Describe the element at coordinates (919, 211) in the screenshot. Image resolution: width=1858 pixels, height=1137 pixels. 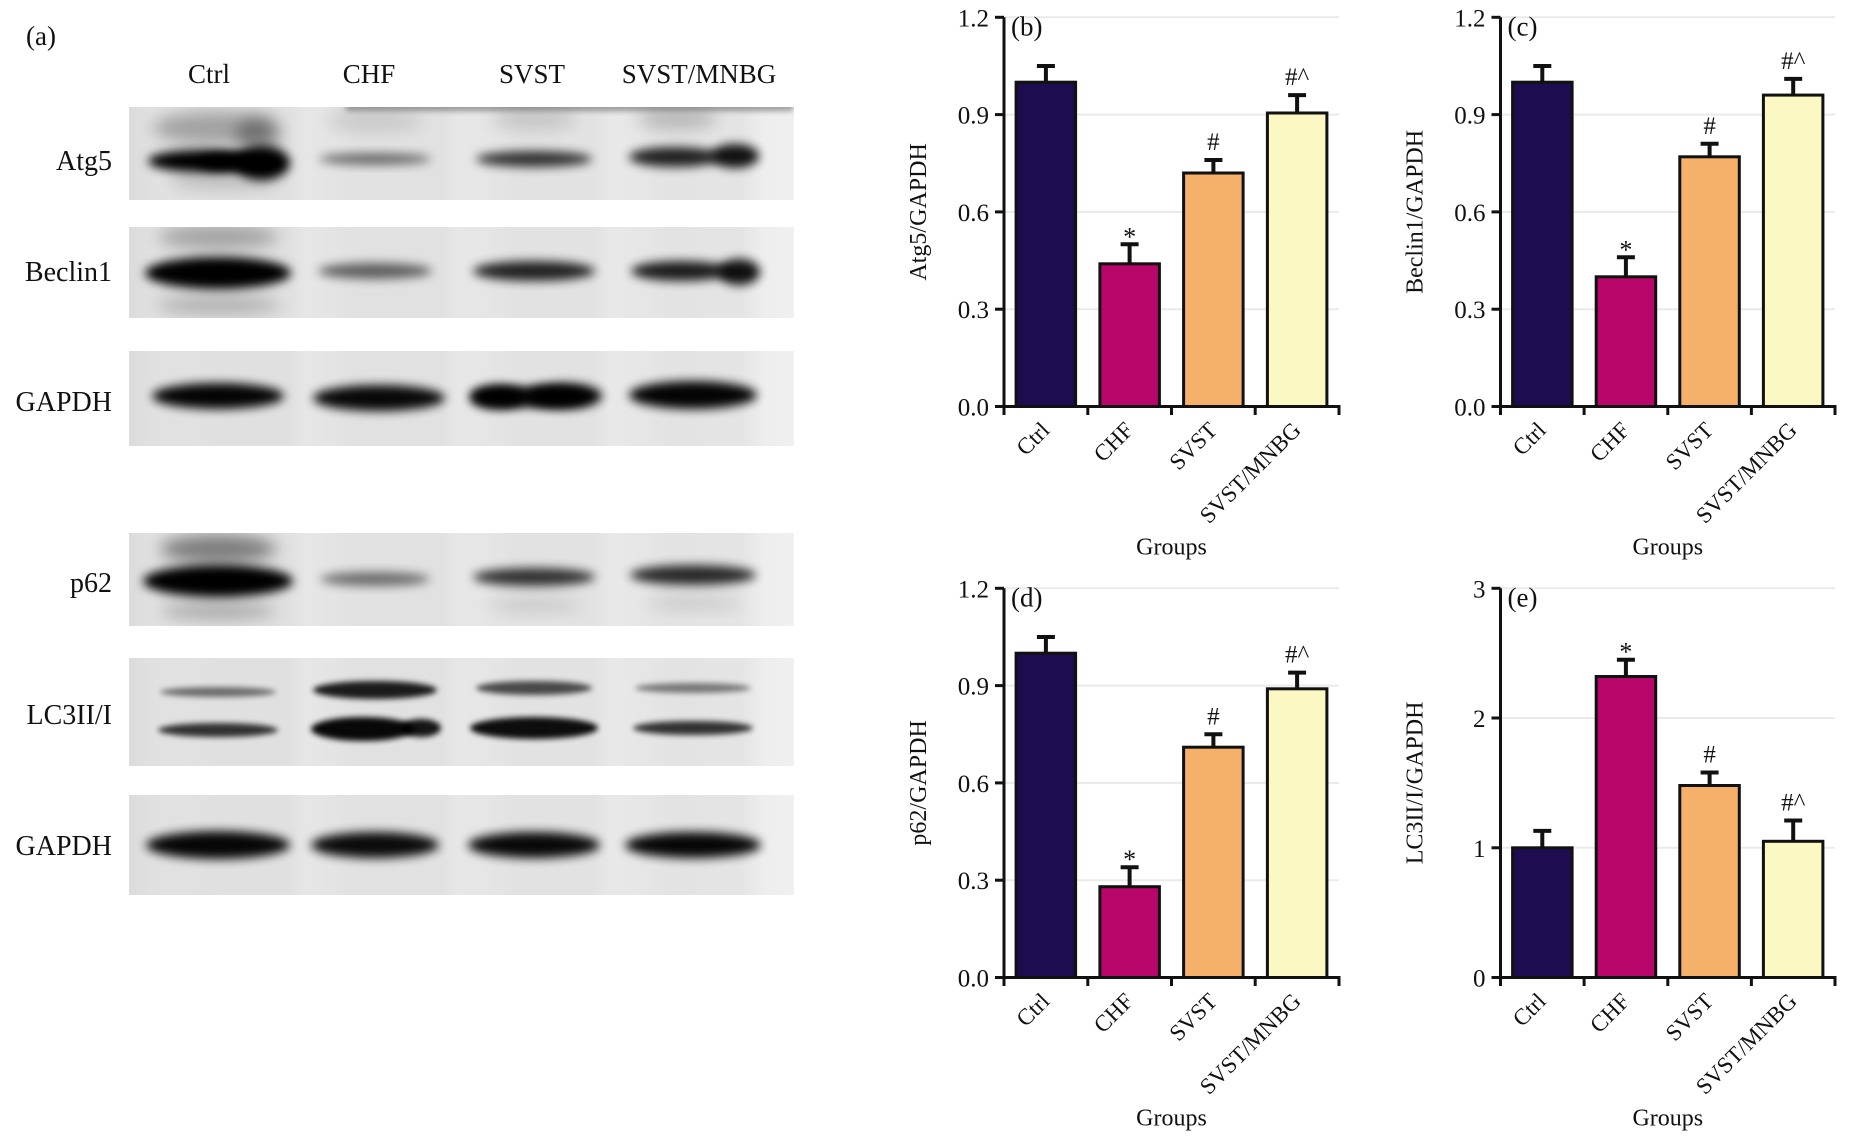
I see `svg-text: Atg5/GAPDH` at that location.